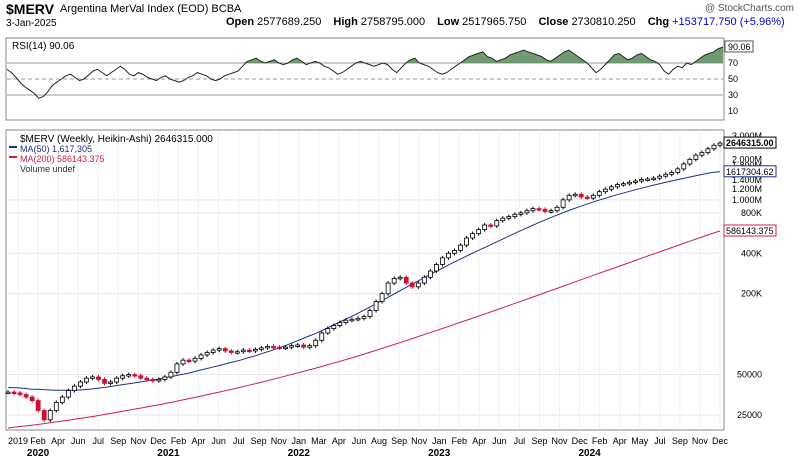  Describe the element at coordinates (749, 8) in the screenshot. I see `stockcharts-watermark: @ StockCharts.com` at that location.